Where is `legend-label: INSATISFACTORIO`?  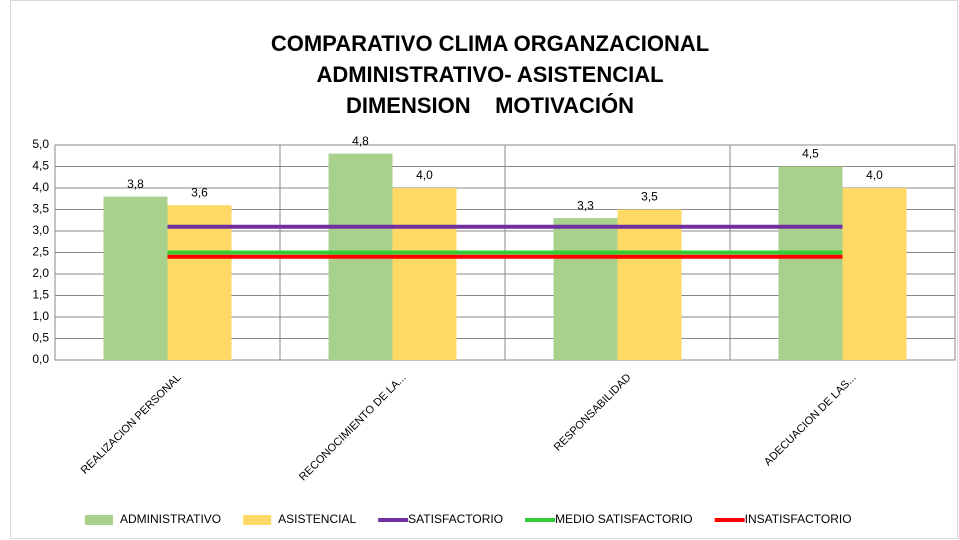
legend-label: INSATISFACTORIO is located at coordinates (798, 519).